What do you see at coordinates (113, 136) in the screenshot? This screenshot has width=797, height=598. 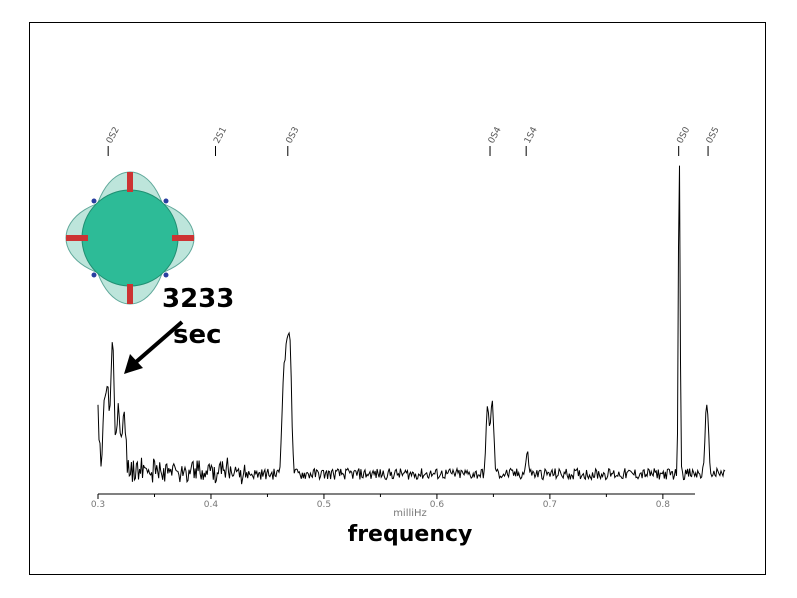 I see `peak-label: 0S2` at bounding box center [113, 136].